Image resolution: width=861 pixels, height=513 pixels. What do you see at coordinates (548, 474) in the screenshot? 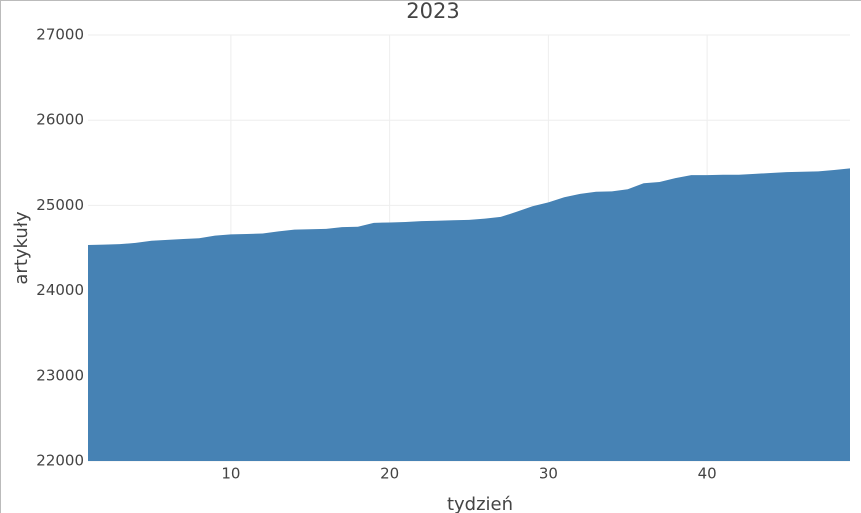
I see `x-tick-label: 30` at bounding box center [548, 474].